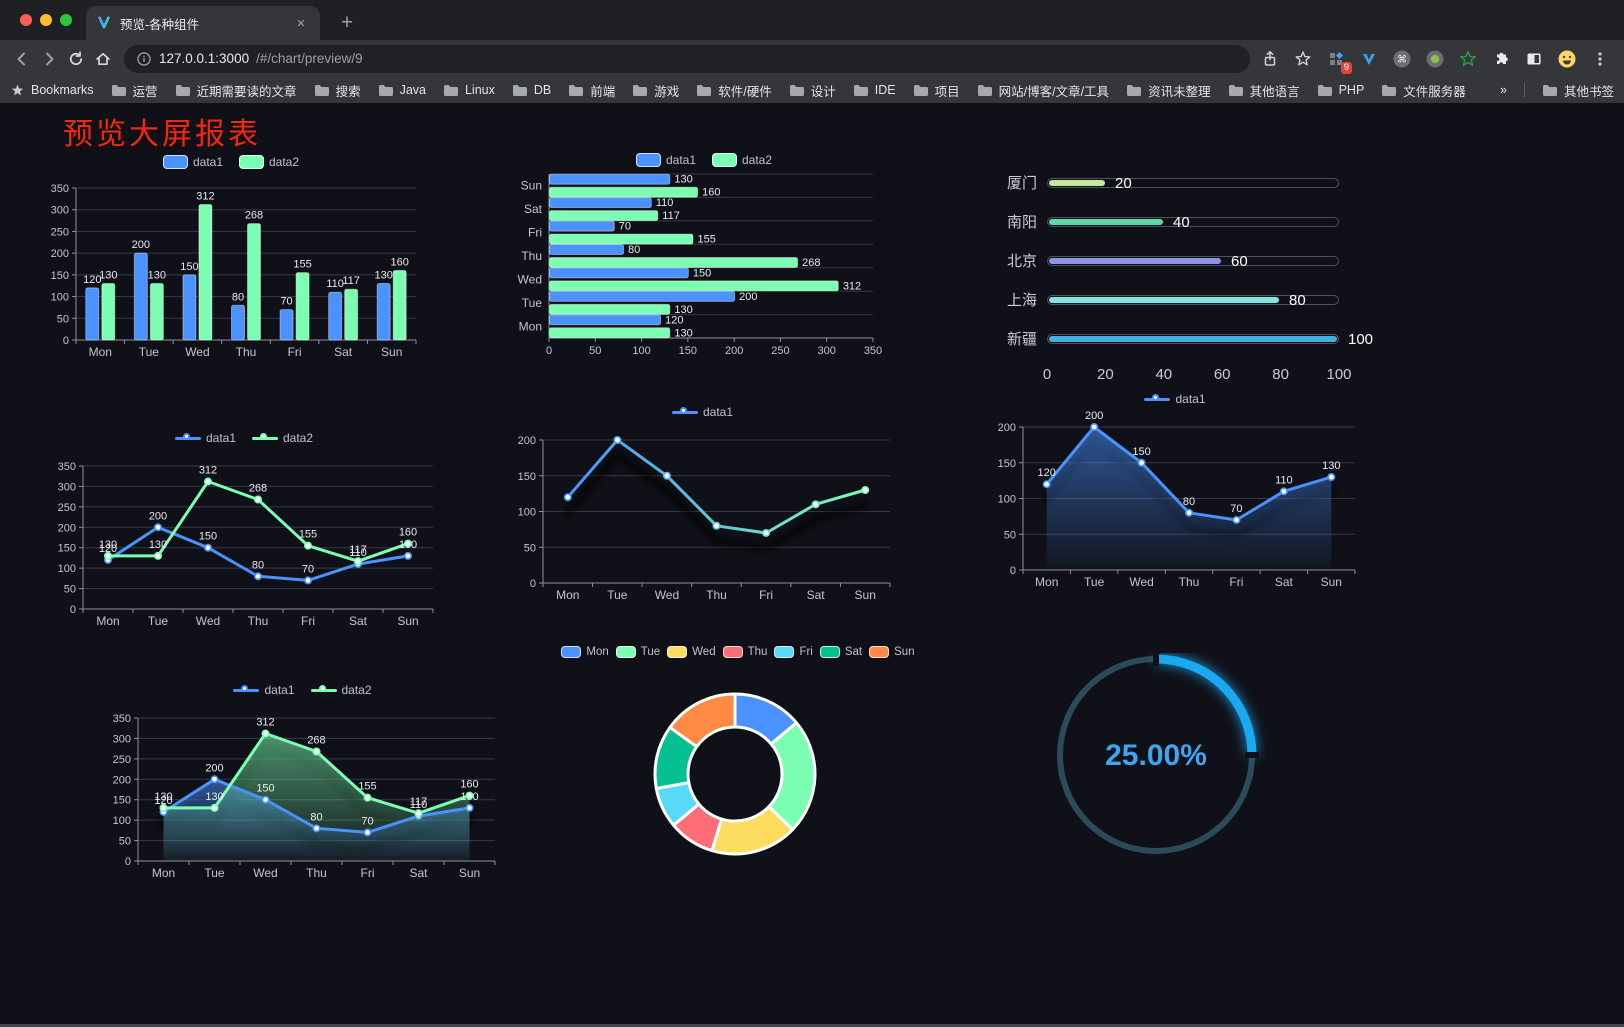 This screenshot has width=1624, height=1027. What do you see at coordinates (812, 90) in the screenshot?
I see `bookmark-item: 设计` at bounding box center [812, 90].